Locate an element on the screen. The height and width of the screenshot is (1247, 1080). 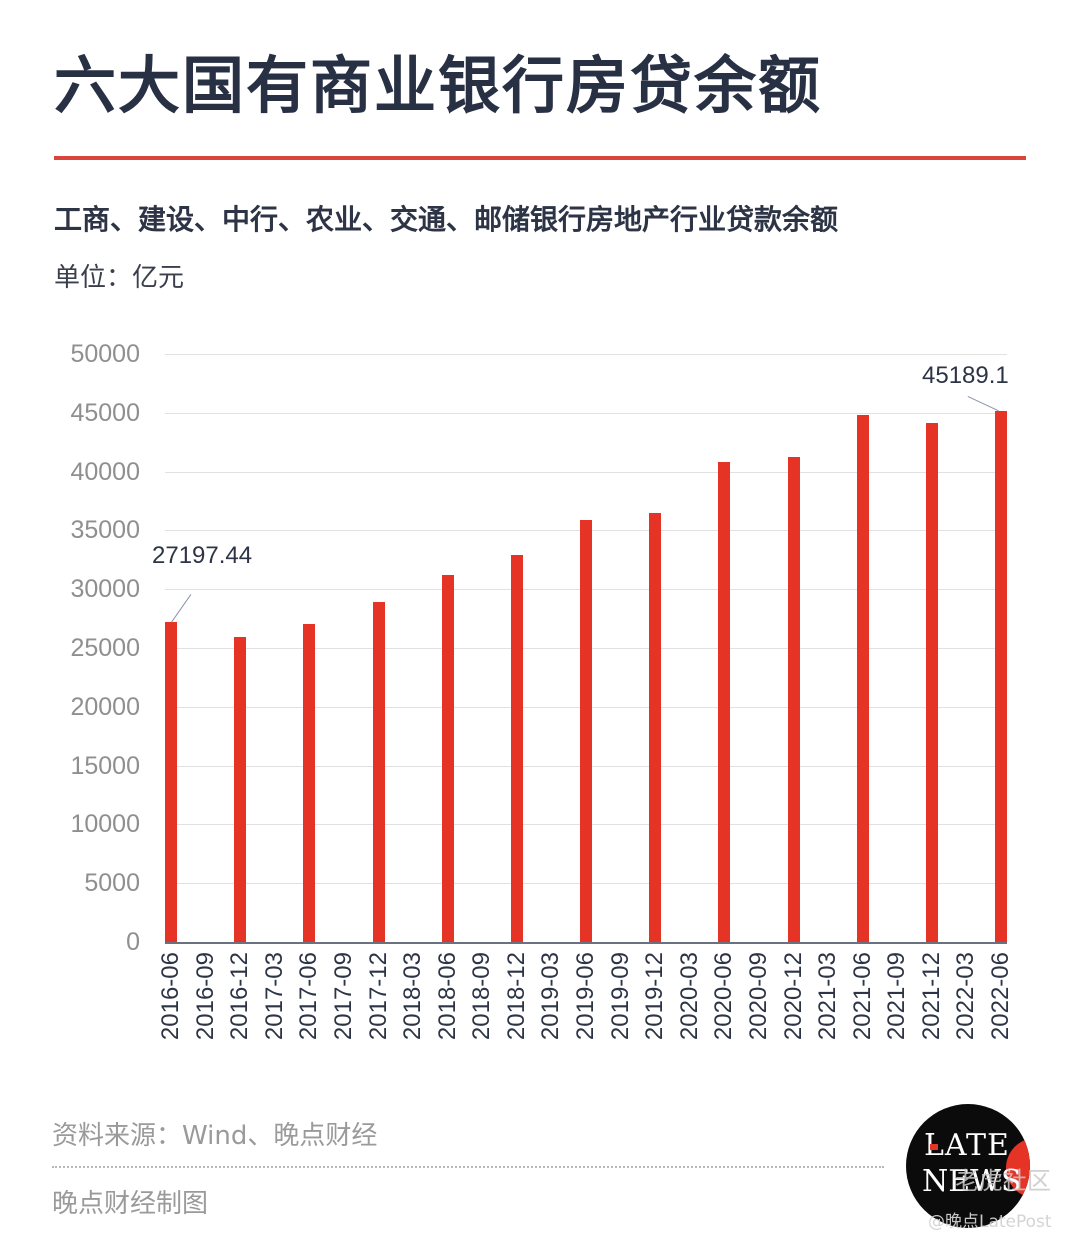
x-tick-label: 2018-03 is located at coordinates (412, 996).